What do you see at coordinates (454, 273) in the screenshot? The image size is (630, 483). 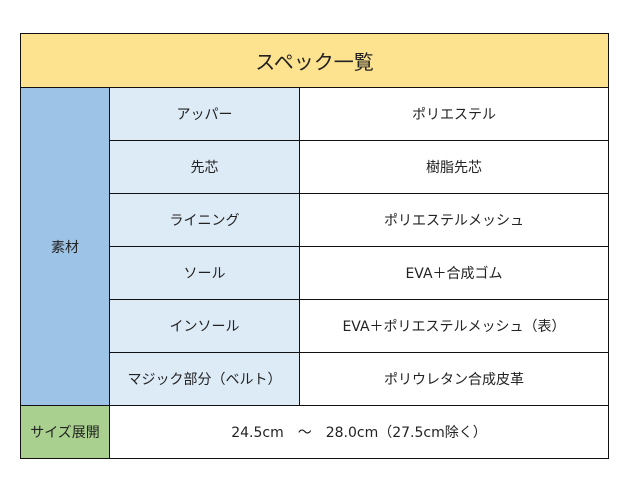 I see `row-value: EVA＋合成ゴム` at bounding box center [454, 273].